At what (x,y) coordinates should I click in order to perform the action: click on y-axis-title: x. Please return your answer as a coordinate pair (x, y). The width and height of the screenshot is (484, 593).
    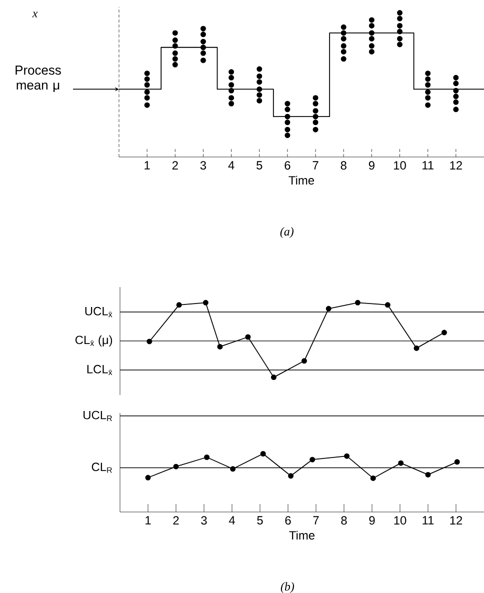
    Looking at the image, I should click on (35, 15).